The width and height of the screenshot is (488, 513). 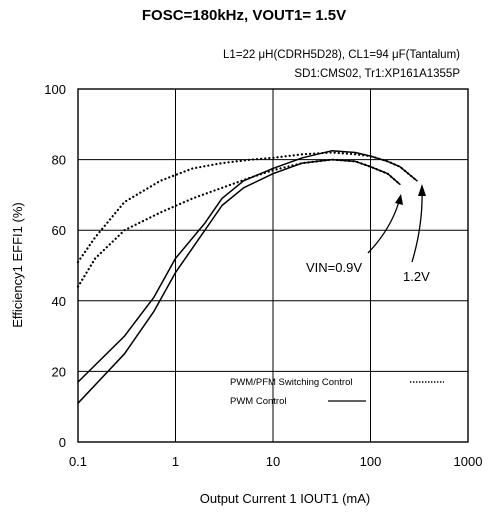 What do you see at coordinates (59, 371) in the screenshot?
I see `y-tick-label: 20` at bounding box center [59, 371].